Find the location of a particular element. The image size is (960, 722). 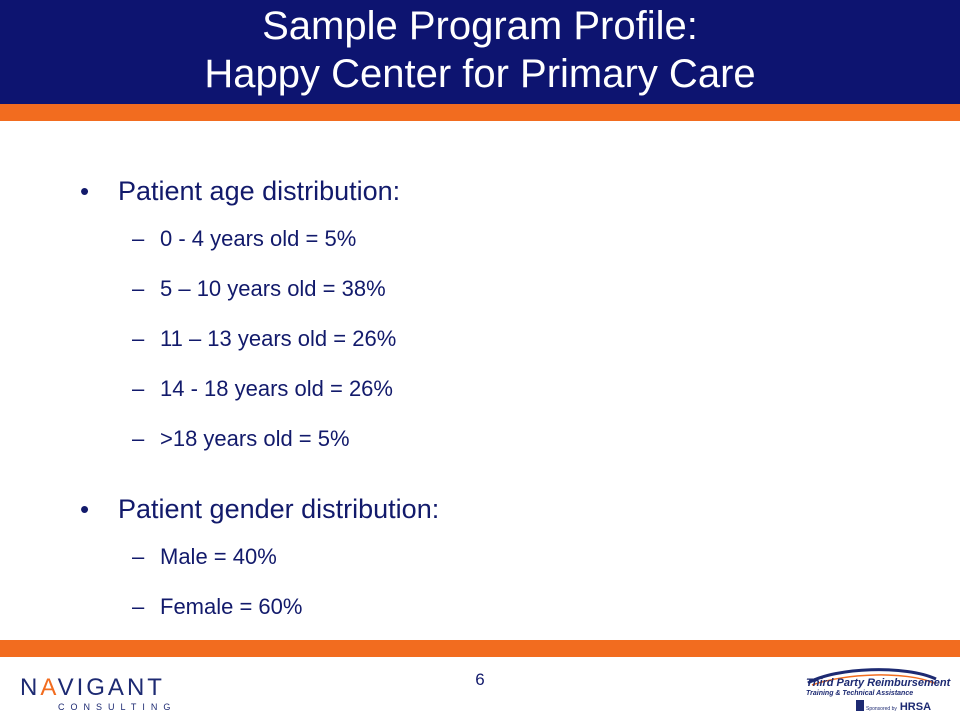

footer-accent-stripe is located at coordinates (480, 648).